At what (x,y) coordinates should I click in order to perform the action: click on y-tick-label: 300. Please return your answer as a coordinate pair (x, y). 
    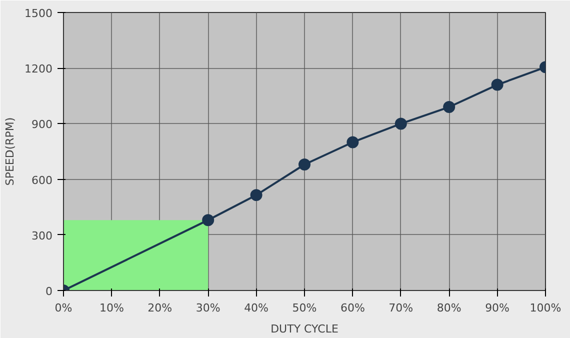
    Looking at the image, I should click on (42, 235).